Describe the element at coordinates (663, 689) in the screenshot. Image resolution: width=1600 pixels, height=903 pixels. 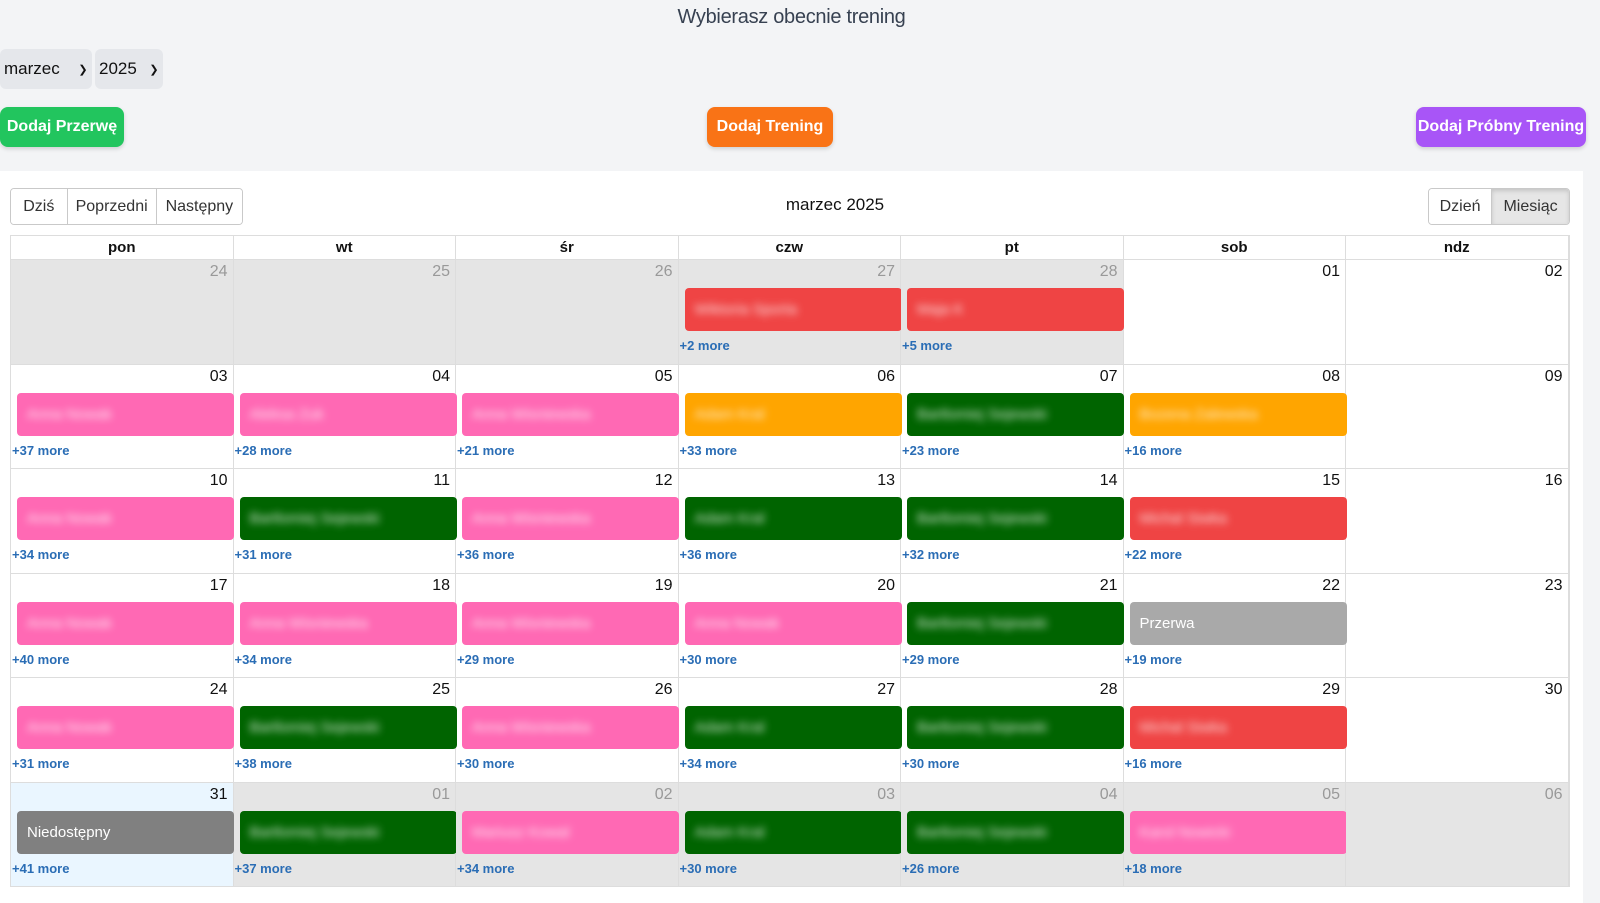
I see `day-number: 26` at that location.